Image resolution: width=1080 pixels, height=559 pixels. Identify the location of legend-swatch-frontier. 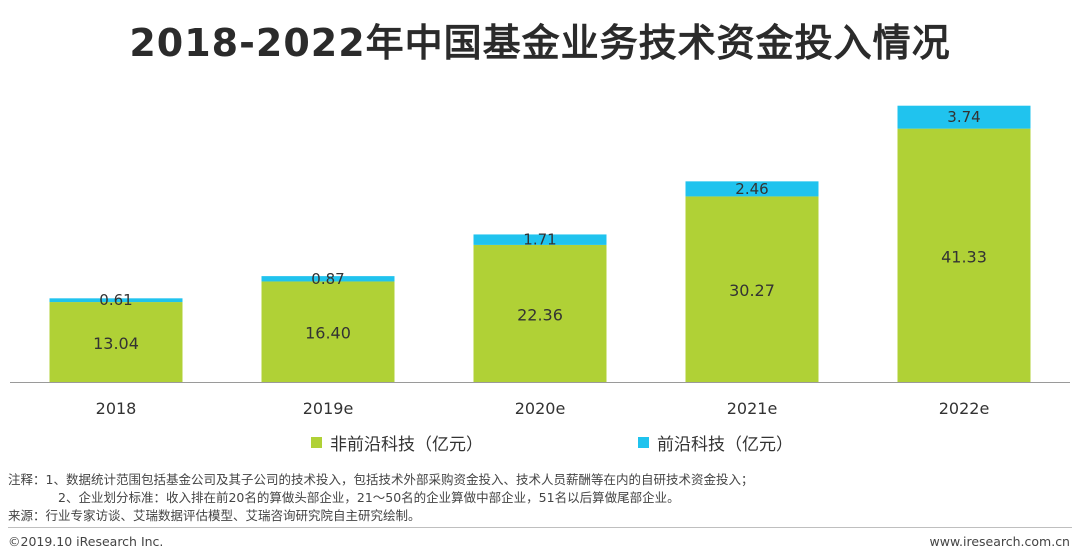
(643, 442).